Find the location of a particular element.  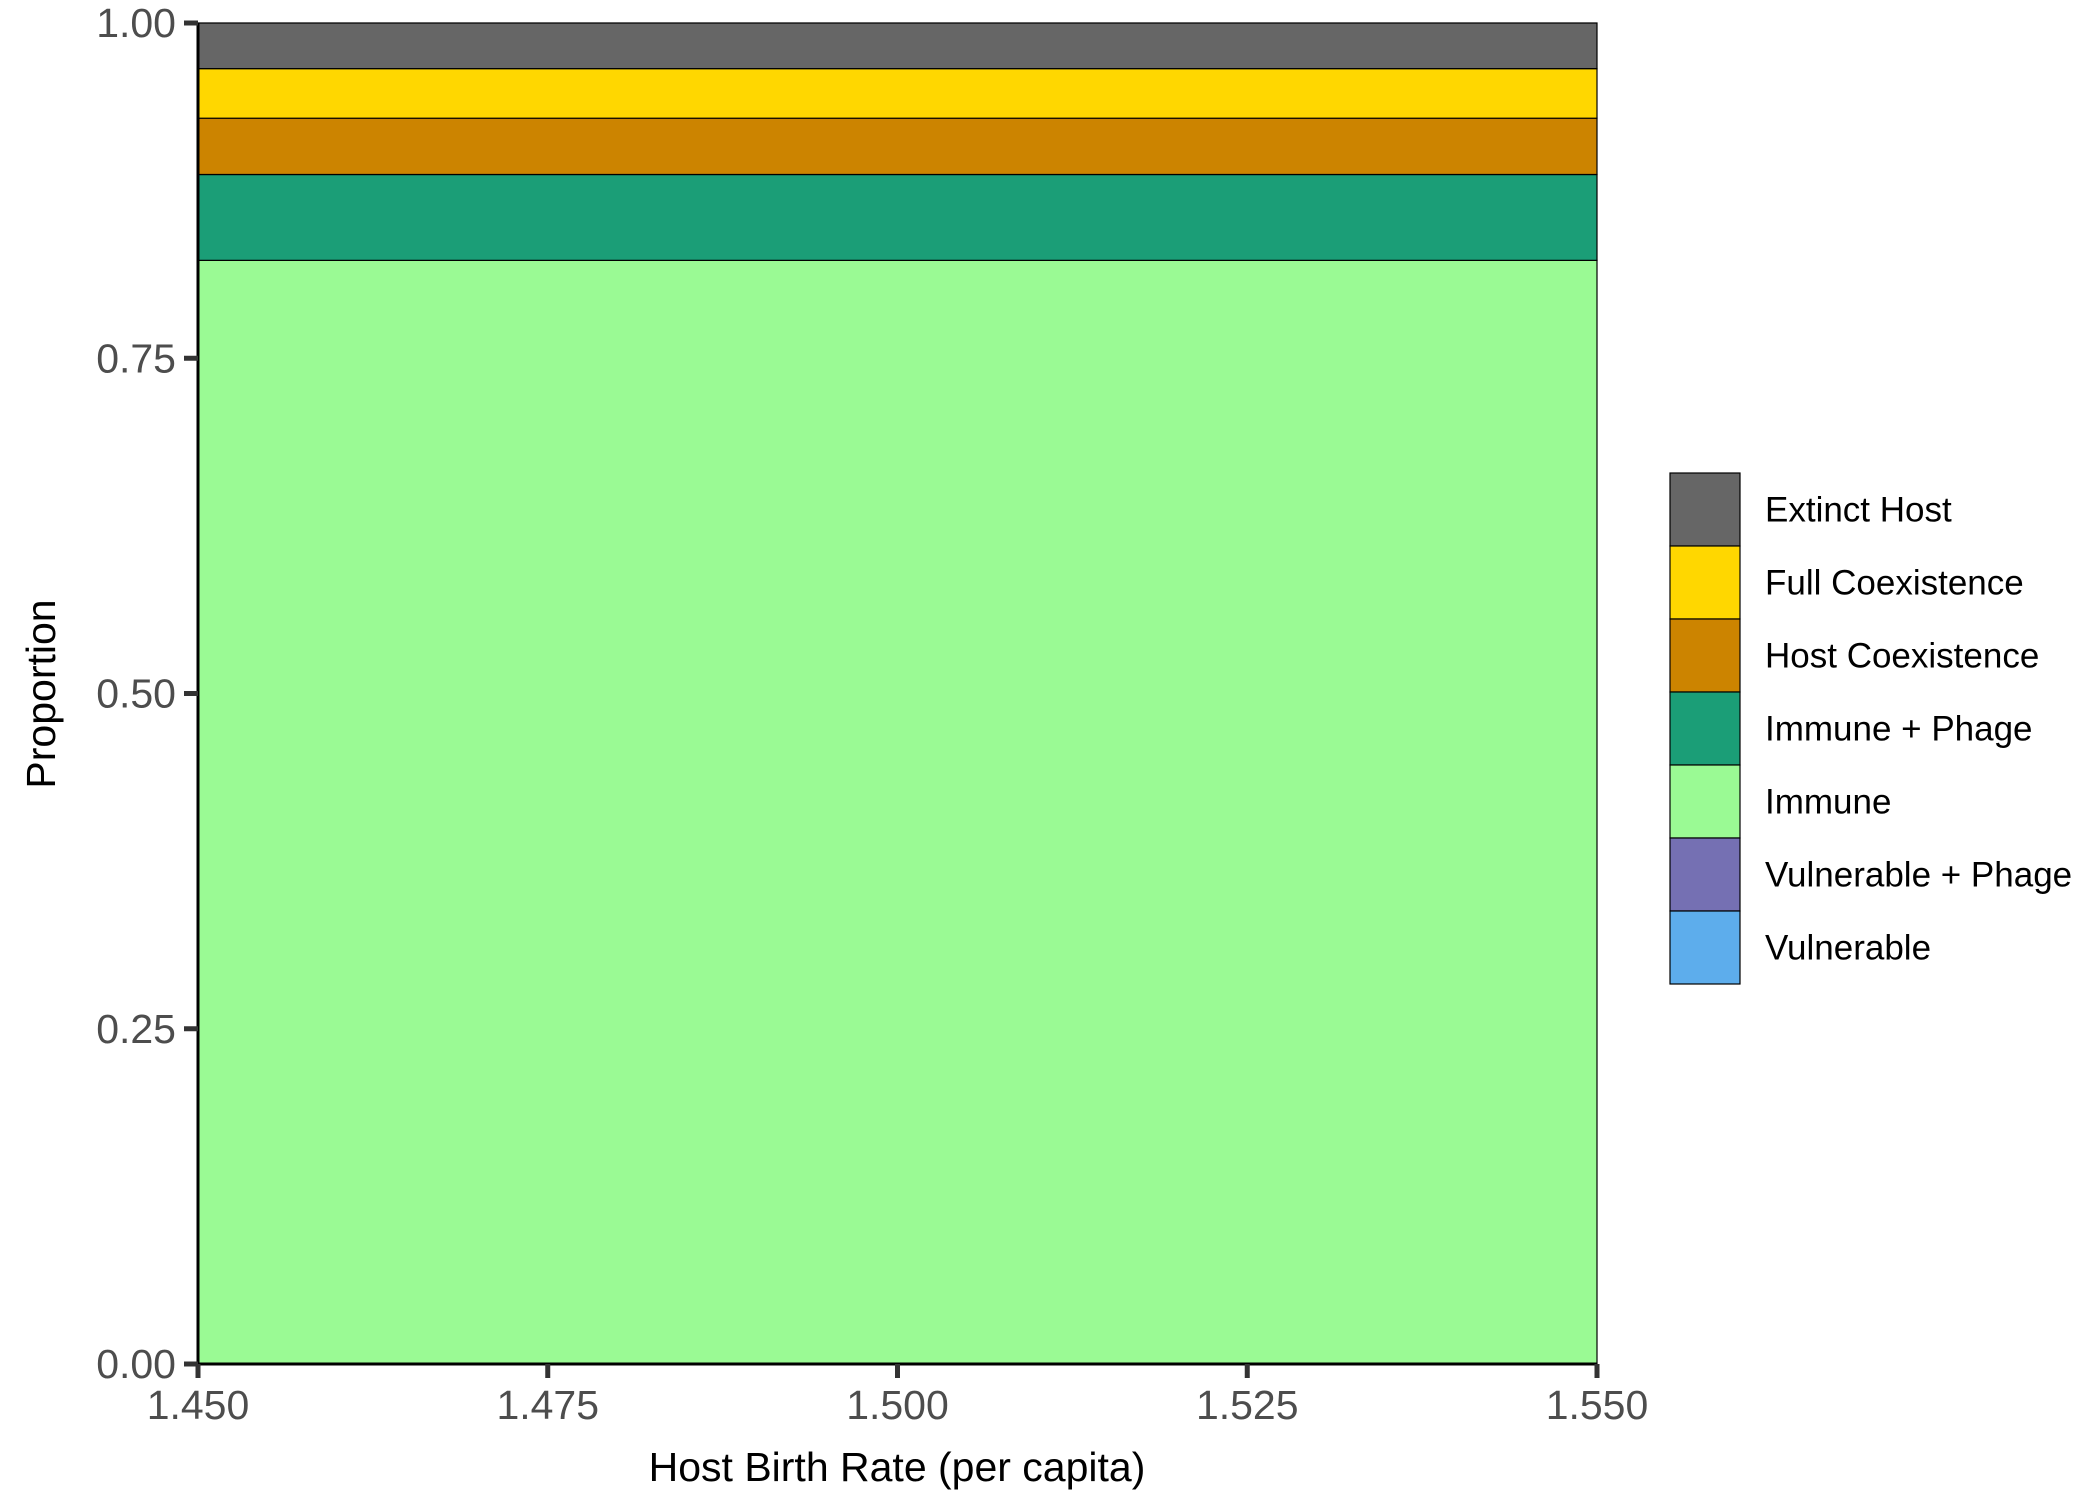

y-axis-title: Proportion is located at coordinates (41, 693).